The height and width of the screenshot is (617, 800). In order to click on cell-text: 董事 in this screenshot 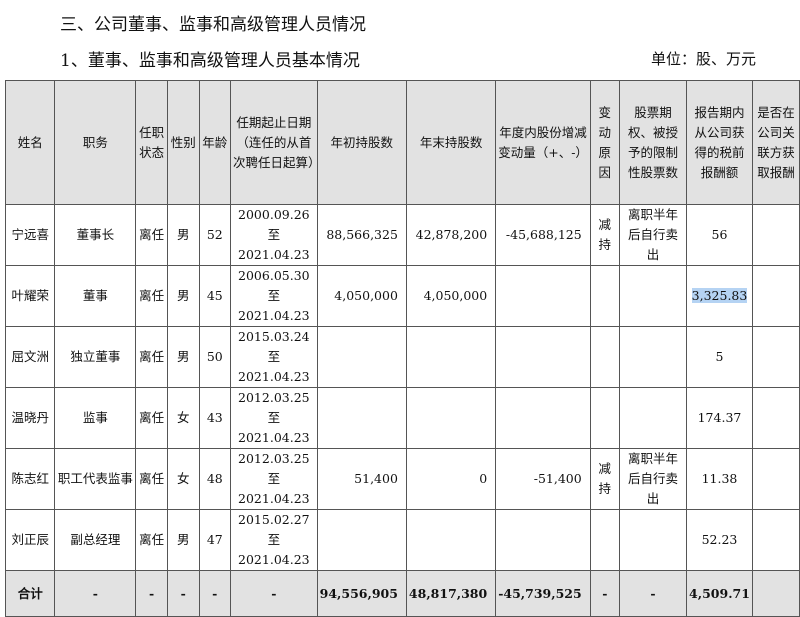, I will do `click(95, 295)`.